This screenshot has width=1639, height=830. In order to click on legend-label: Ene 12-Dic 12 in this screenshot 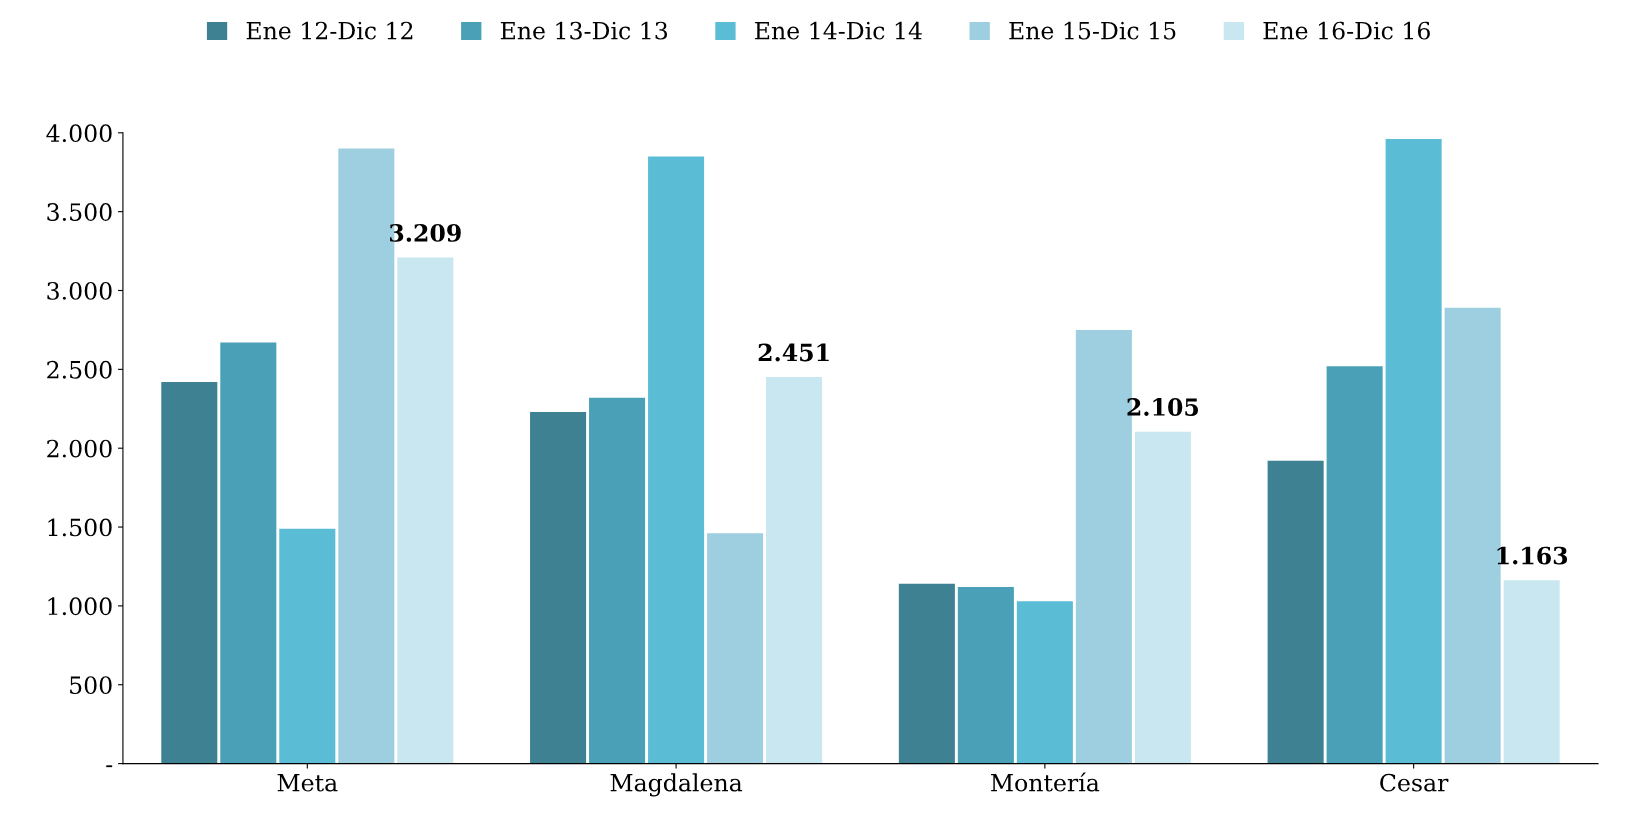, I will do `click(329, 30)`.